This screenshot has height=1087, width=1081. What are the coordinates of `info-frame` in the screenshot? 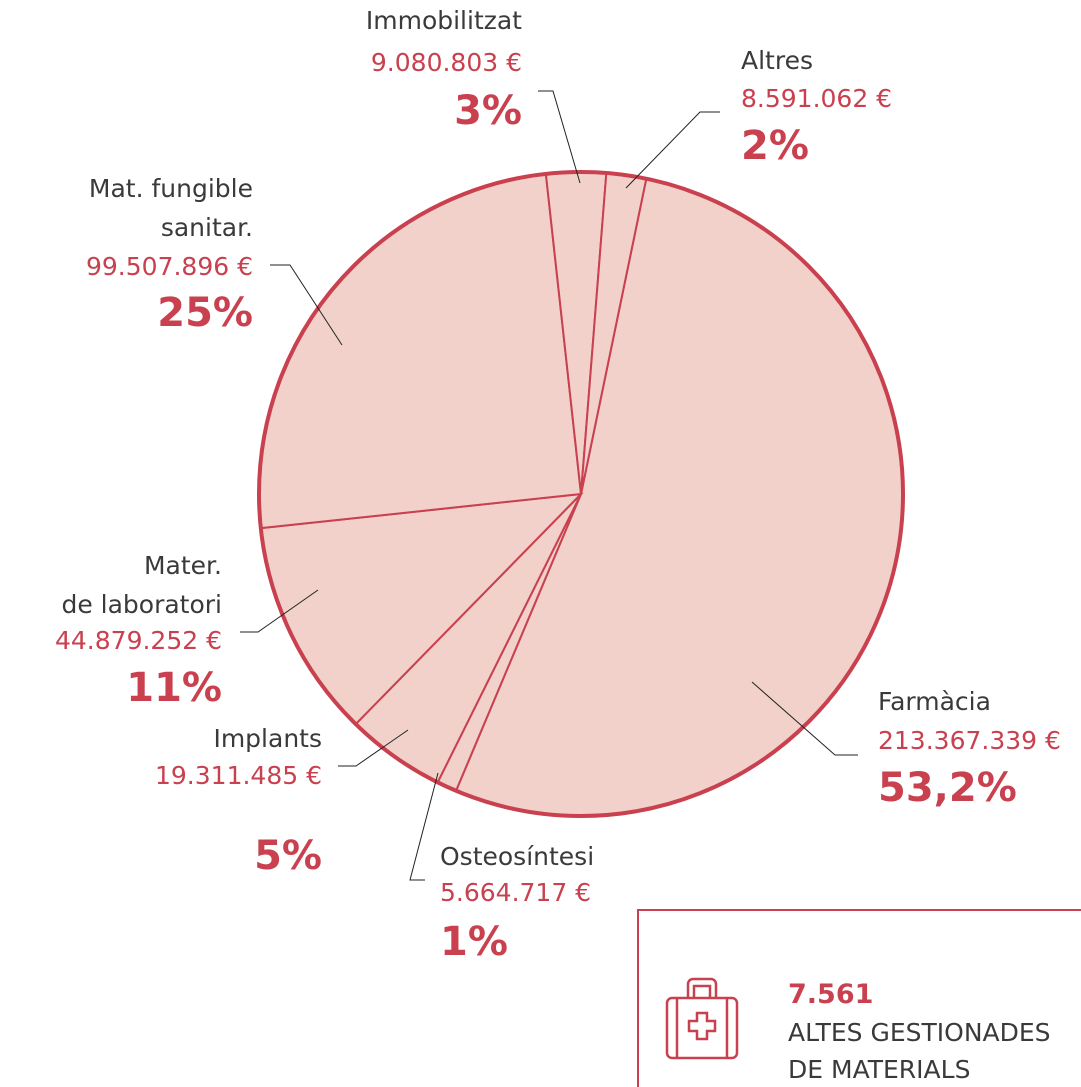 It's located at (859, 998).